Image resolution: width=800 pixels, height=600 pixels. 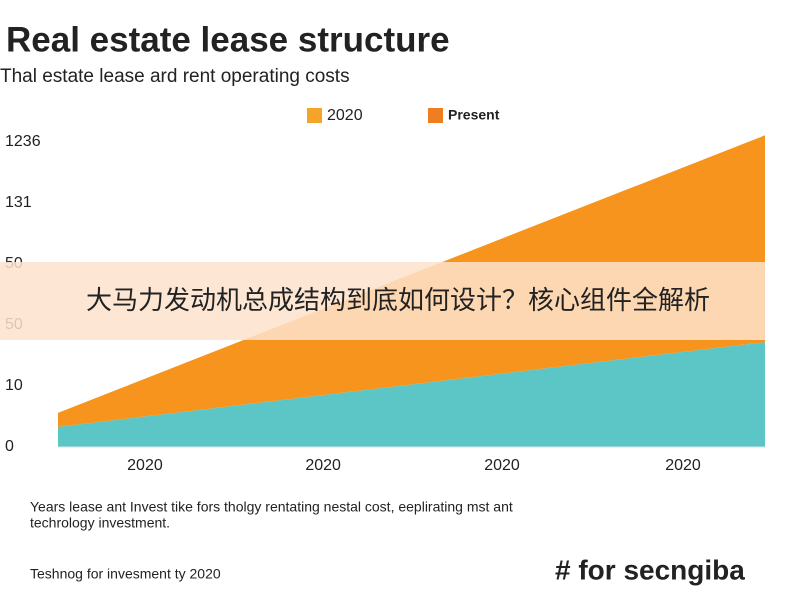 What do you see at coordinates (474, 115) in the screenshot?
I see `legend-label: Present` at bounding box center [474, 115].